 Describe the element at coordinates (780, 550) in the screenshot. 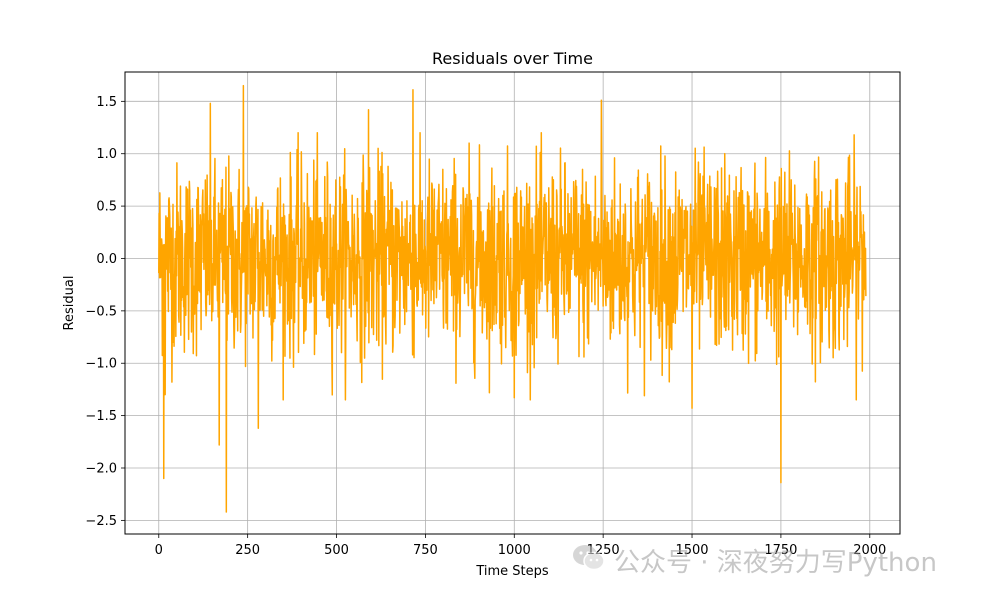

I see `x-tick-label: 1750` at that location.